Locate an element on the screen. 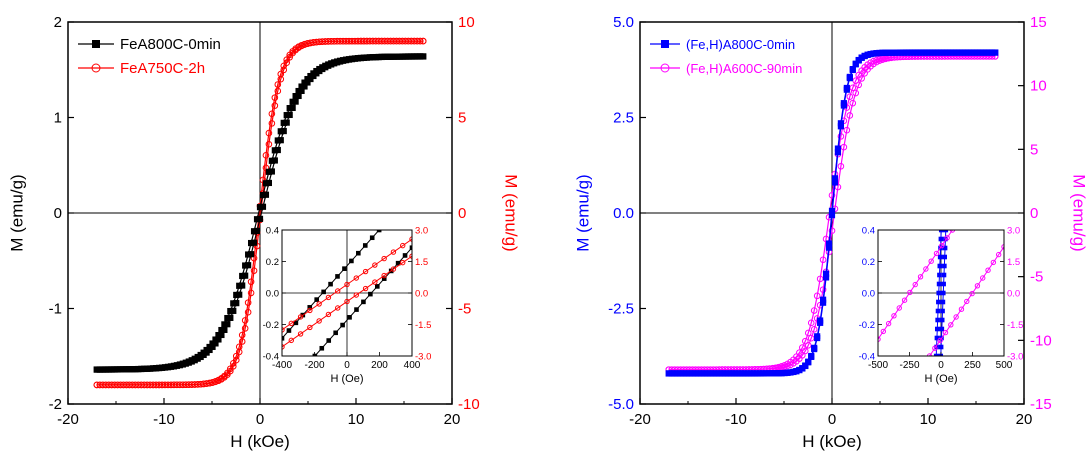  x-tick-label: -10 is located at coordinates (736, 419).